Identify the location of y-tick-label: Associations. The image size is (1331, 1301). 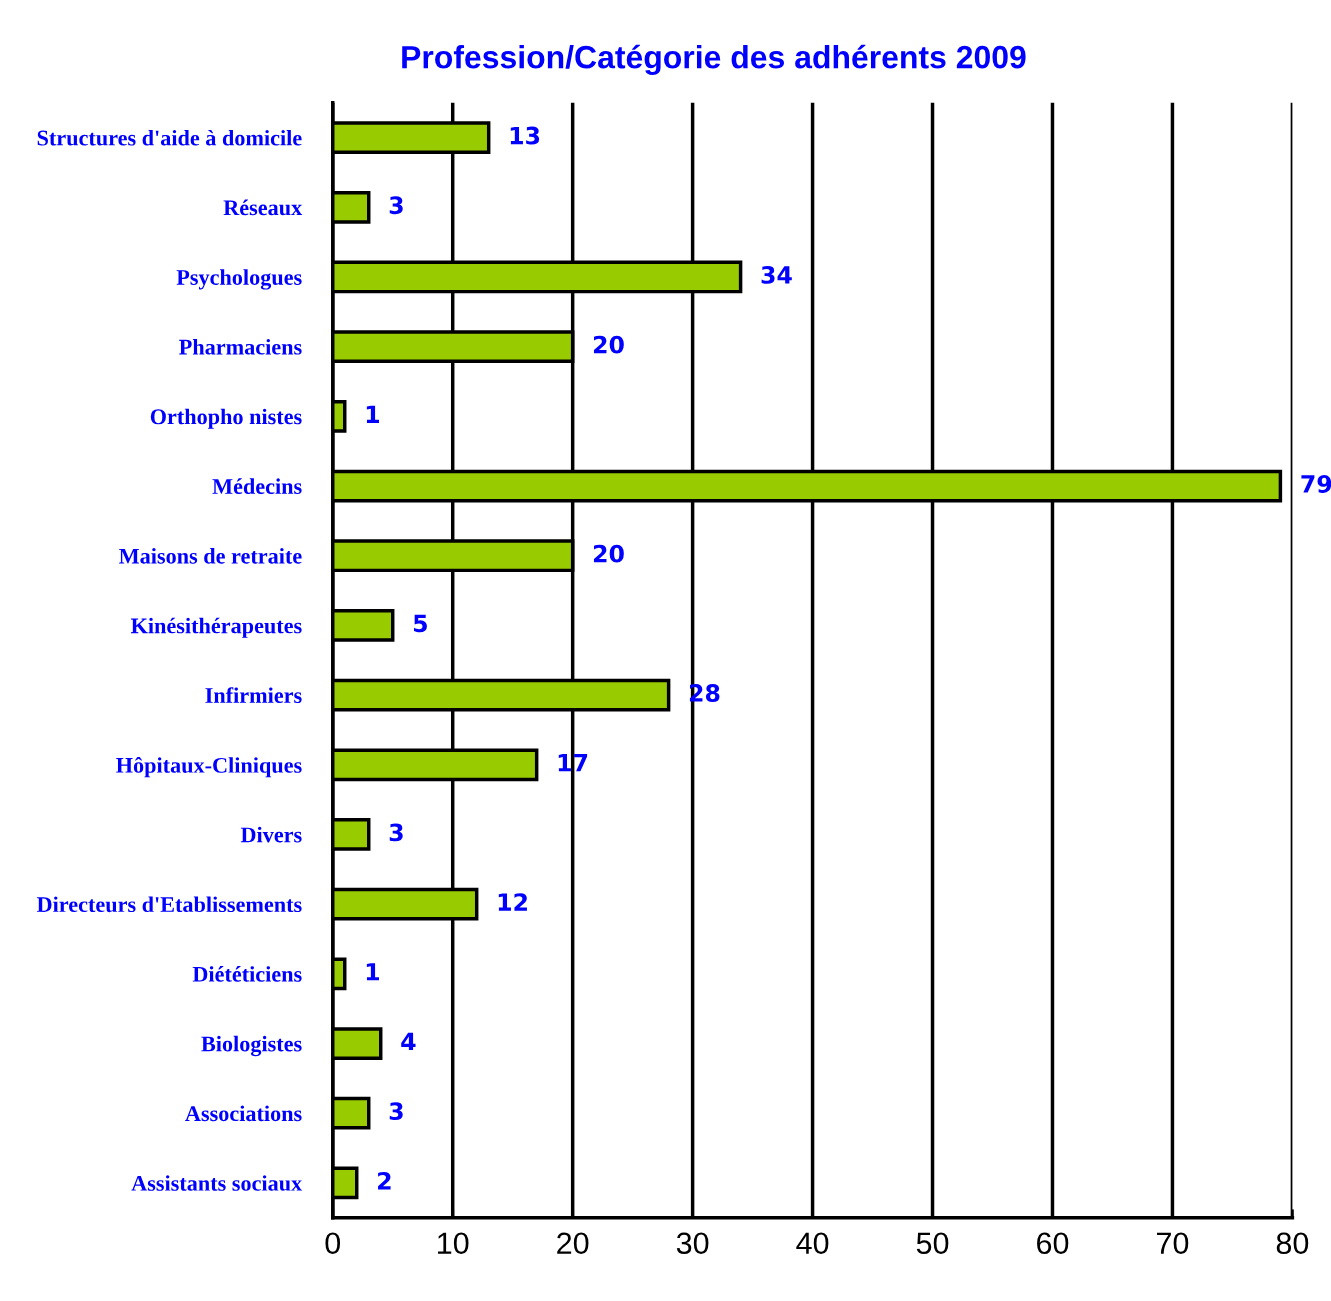
(243, 1113).